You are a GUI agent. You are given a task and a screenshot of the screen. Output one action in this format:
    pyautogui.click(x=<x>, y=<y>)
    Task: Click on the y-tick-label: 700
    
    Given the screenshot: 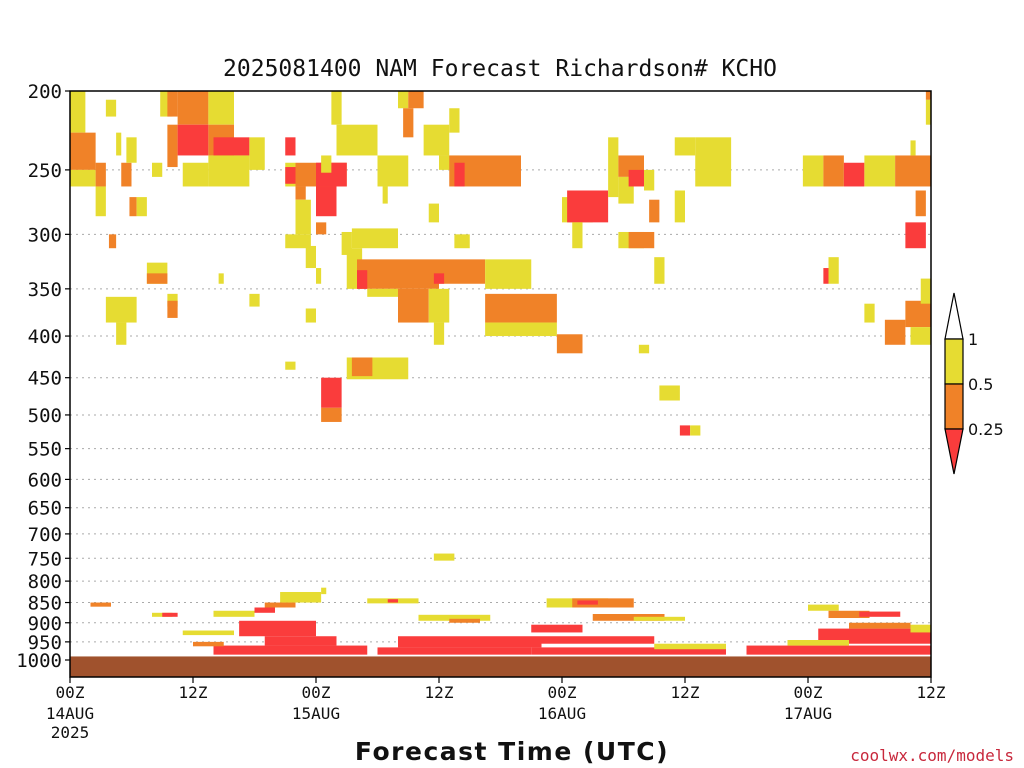 What is the action you would take?
    pyautogui.click(x=45, y=535)
    